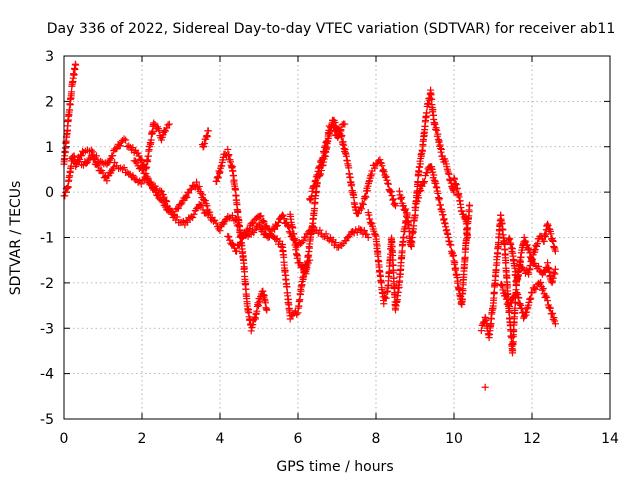 The width and height of the screenshot is (640, 480). I want to click on x-tick-label: 0, so click(64, 439).